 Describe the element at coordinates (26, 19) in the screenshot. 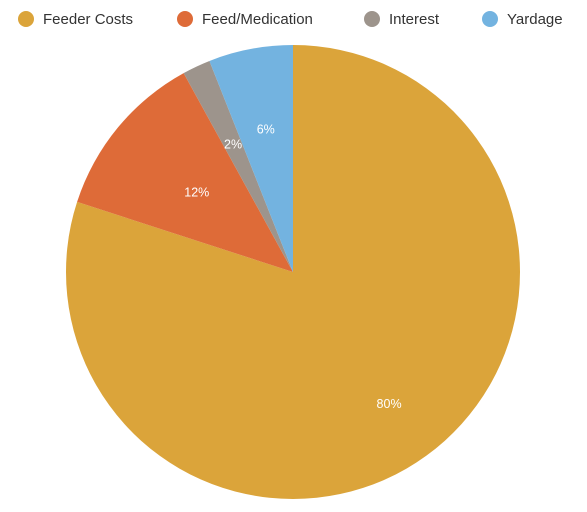

I see `legend-swatch-feeder-costs` at that location.